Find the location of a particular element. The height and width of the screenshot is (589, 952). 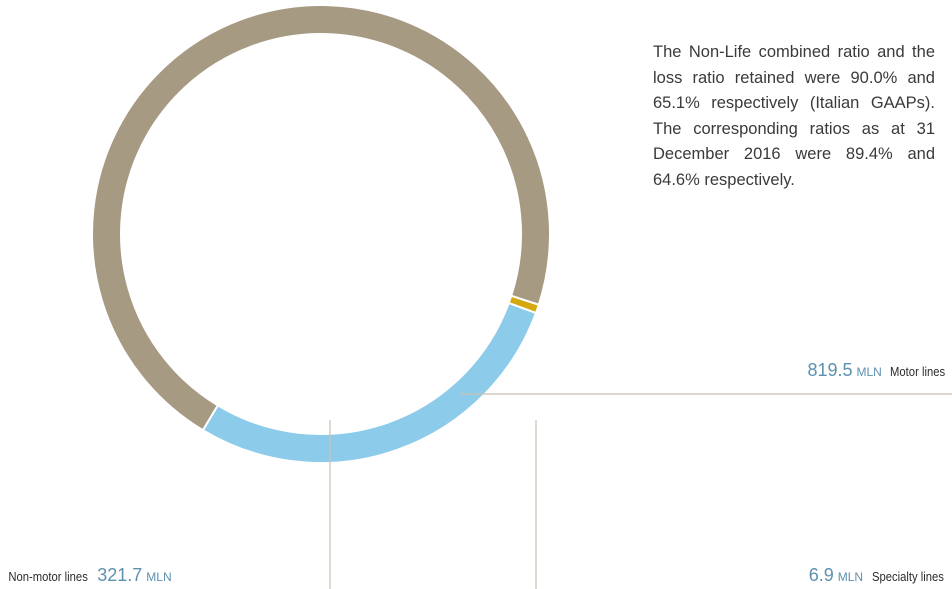

non-motor-lines-name: Non-motor lines is located at coordinates (48, 577).